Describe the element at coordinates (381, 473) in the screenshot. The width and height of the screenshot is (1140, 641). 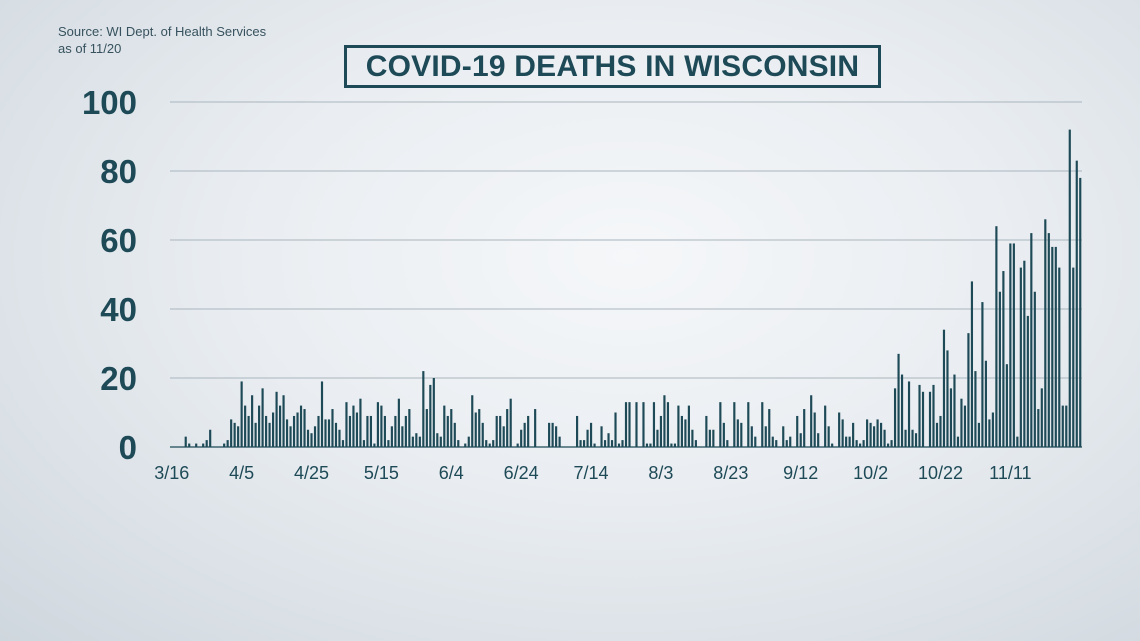
I see `x-tick-label: 5/15` at that location.